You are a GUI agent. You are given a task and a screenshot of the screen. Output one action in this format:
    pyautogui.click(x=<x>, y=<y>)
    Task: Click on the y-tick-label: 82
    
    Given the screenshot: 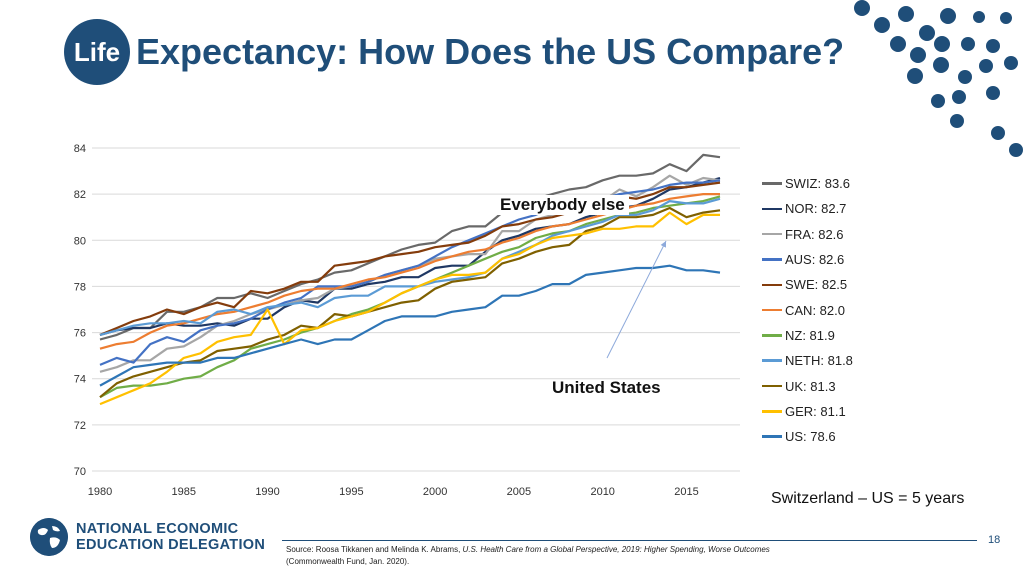 What is the action you would take?
    pyautogui.click(x=80, y=195)
    